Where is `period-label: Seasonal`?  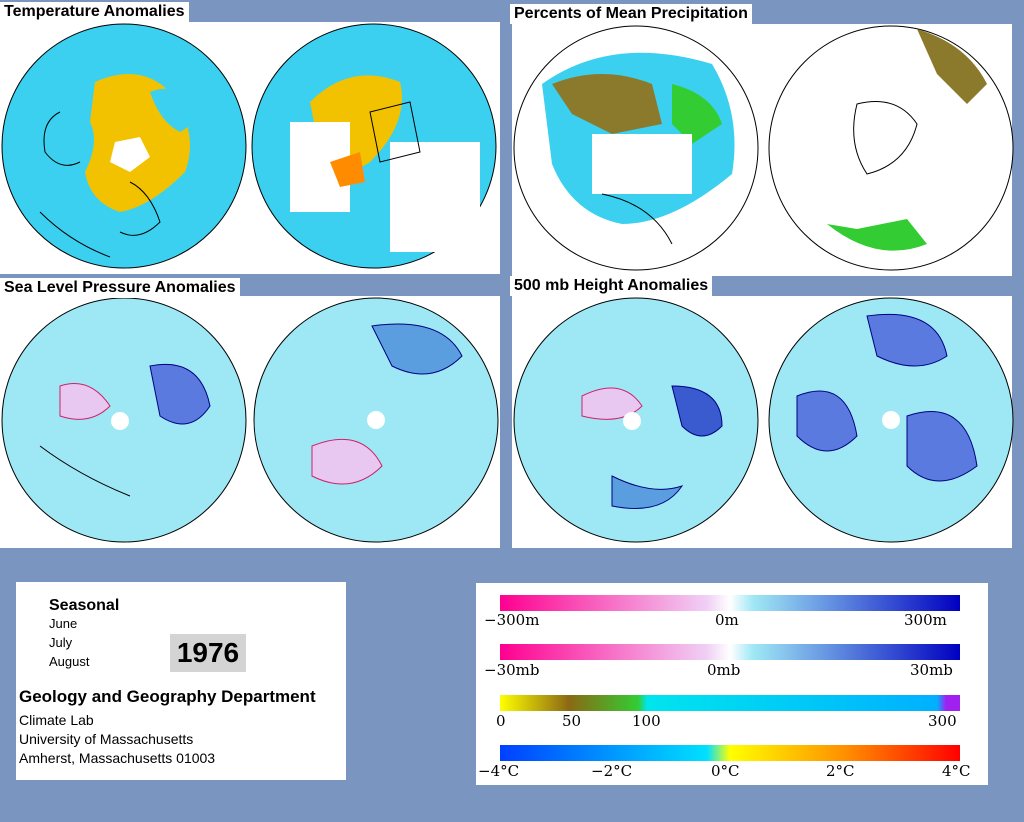 period-label: Seasonal is located at coordinates (84, 605).